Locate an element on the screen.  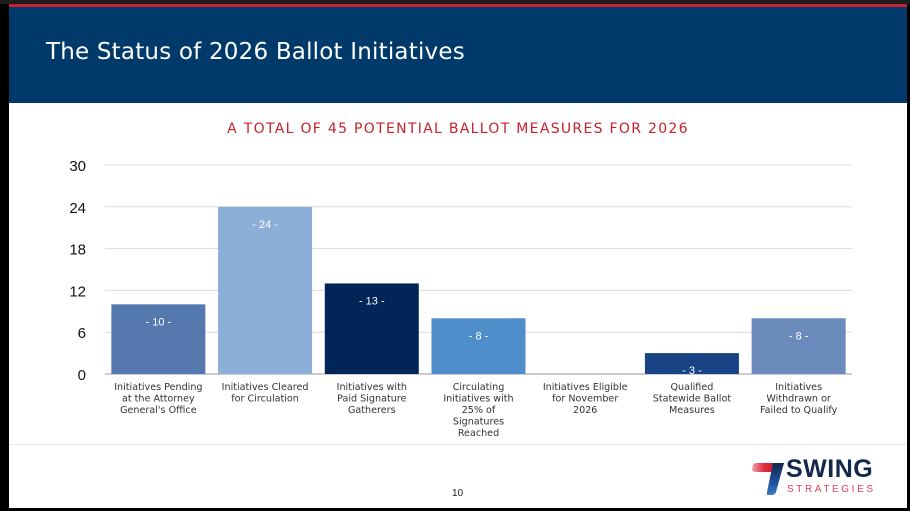
x-category-label: Circulating is located at coordinates (479, 387).